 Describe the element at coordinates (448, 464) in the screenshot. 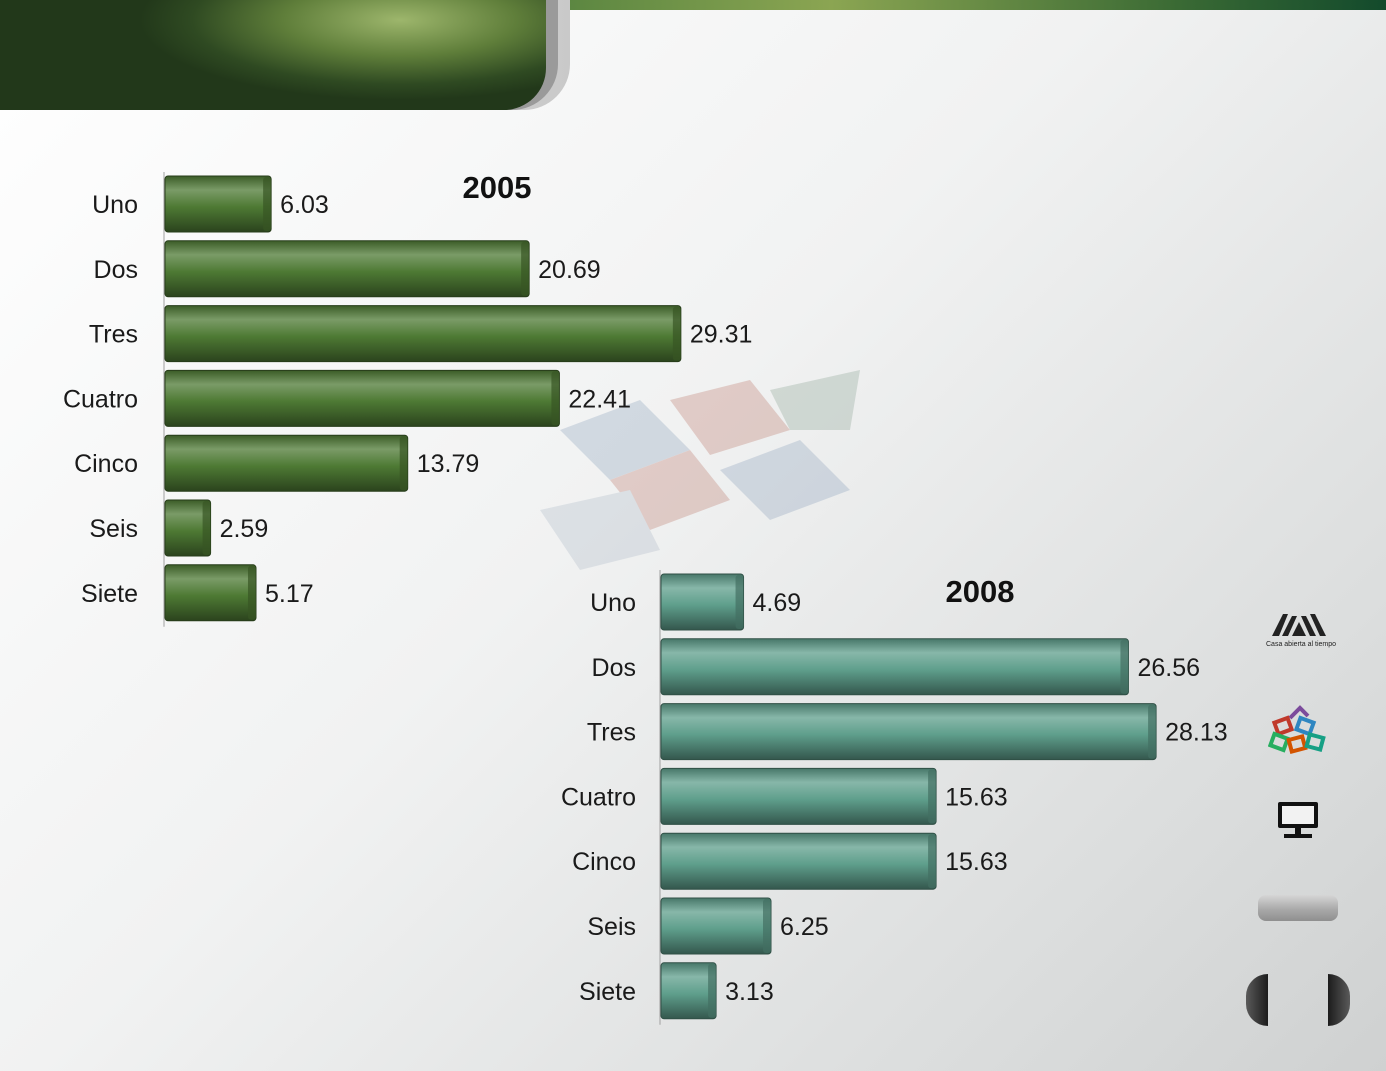

I see `data-label: 13.79` at that location.